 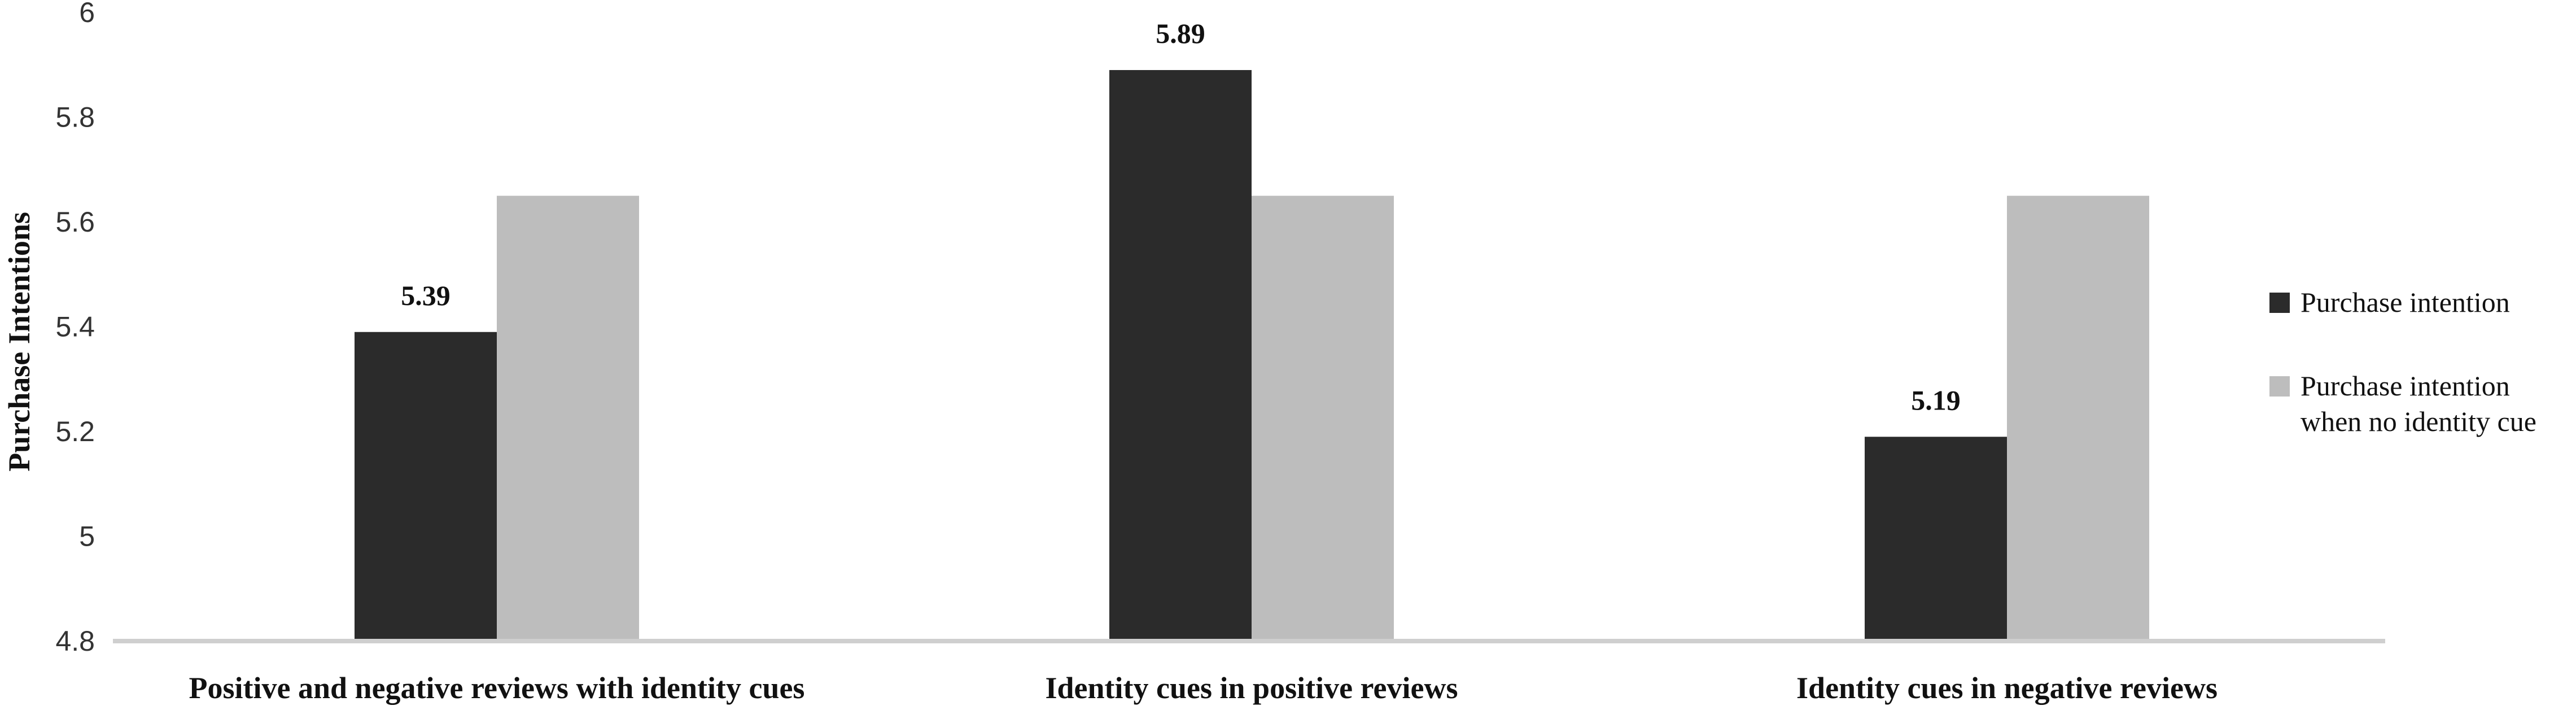 I want to click on y-axis-label: Purchase Intentions, so click(x=19, y=342).